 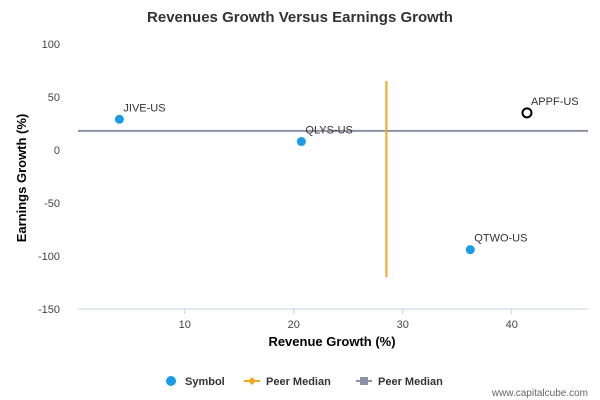 I want to click on x-tick-label: 30, so click(x=403, y=325).